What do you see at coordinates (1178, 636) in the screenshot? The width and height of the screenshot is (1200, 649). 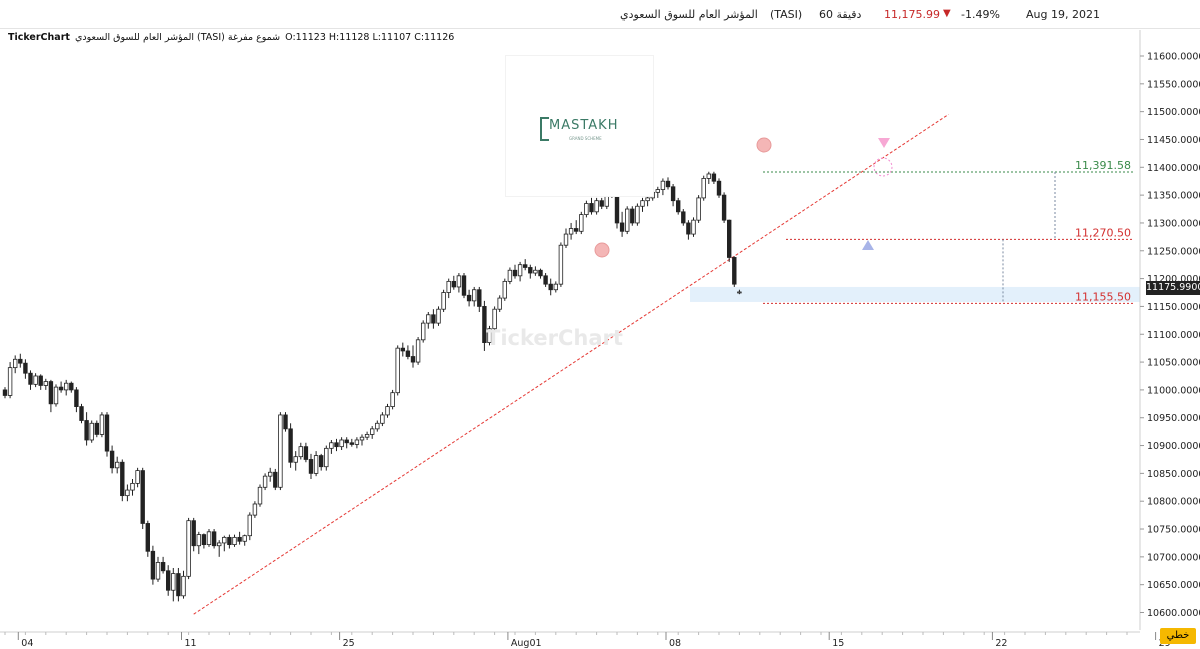 I see `chart-type-button: خطي` at bounding box center [1178, 636].